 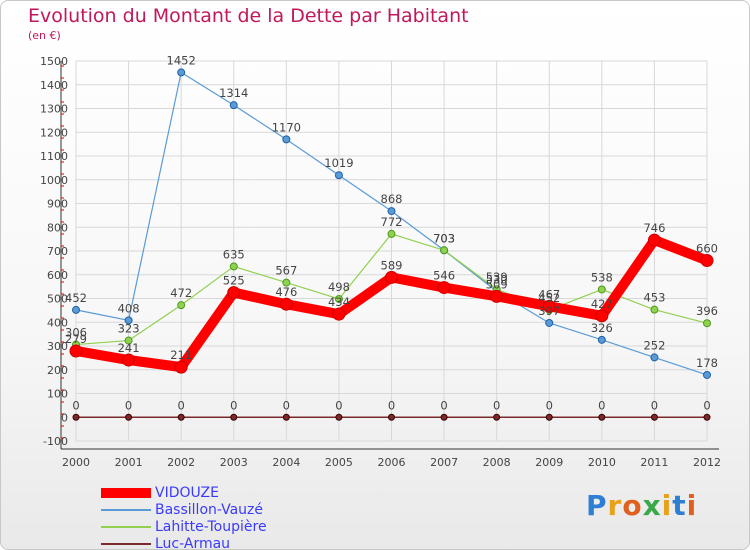 I want to click on x-tick-label: 2012, so click(x=707, y=462).